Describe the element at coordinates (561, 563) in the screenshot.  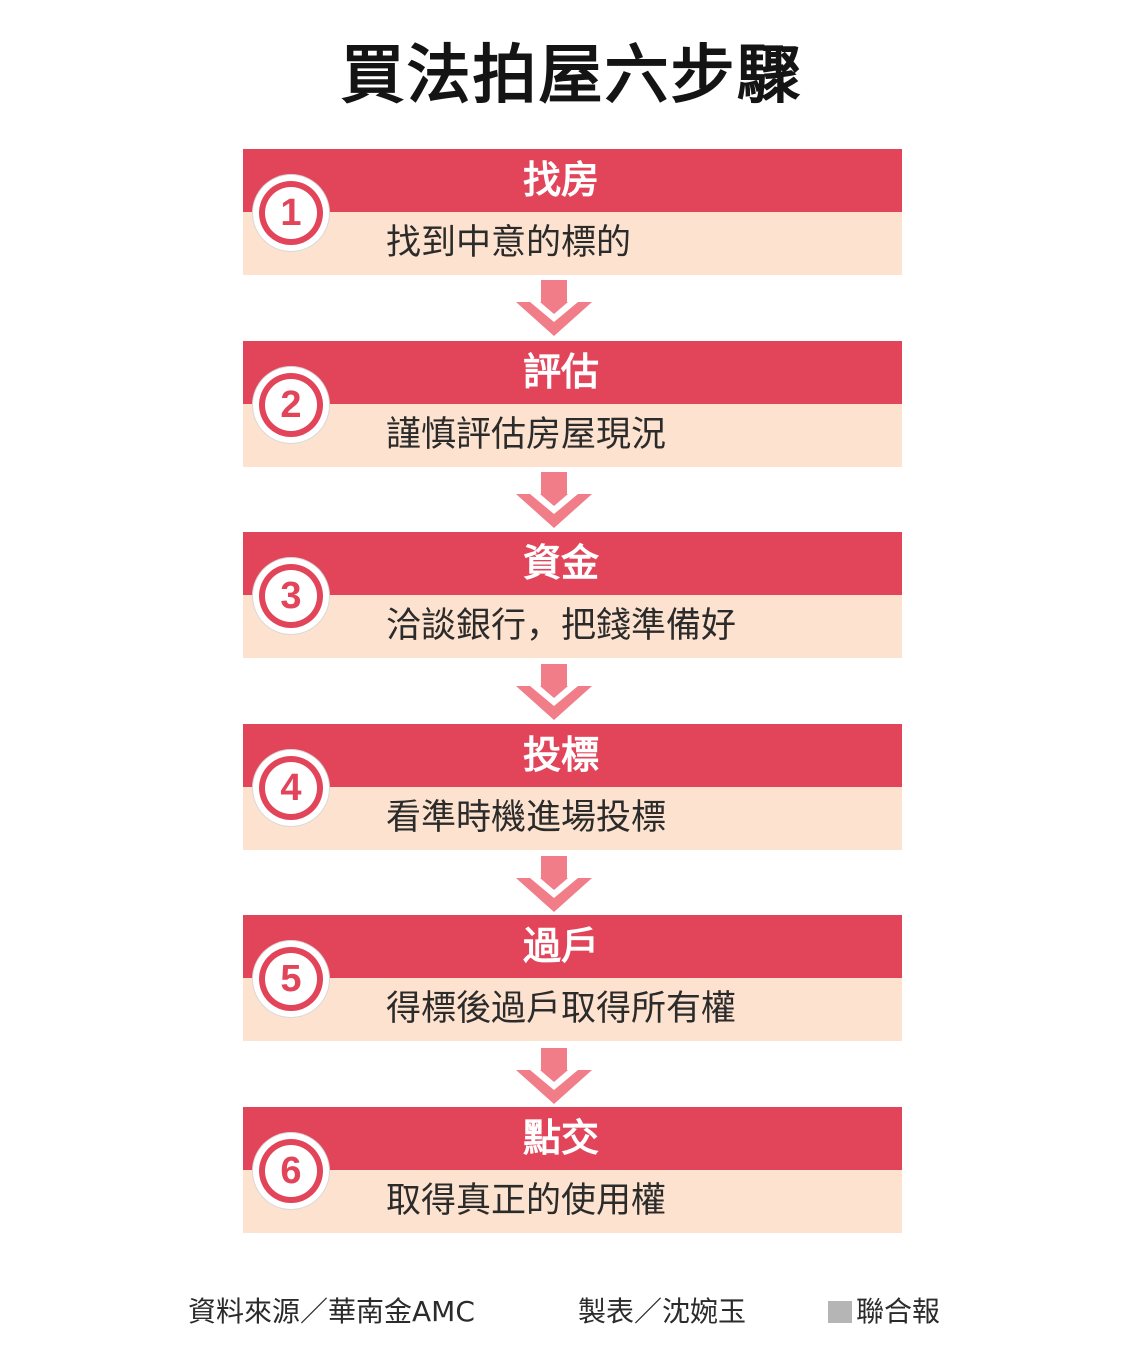
I see `step-3-heading: 資金` at that location.